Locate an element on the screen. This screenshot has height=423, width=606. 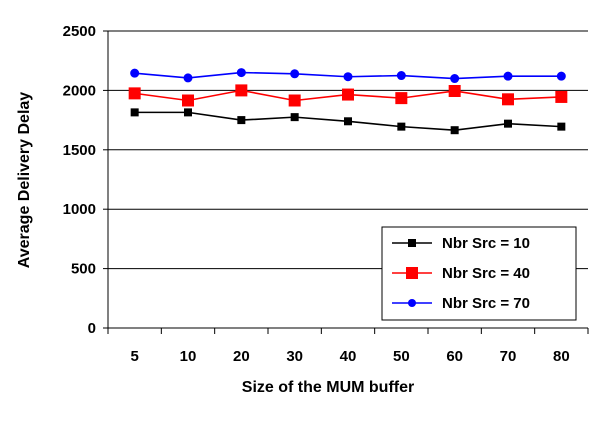
x-tick-label: 60 is located at coordinates (454, 356).